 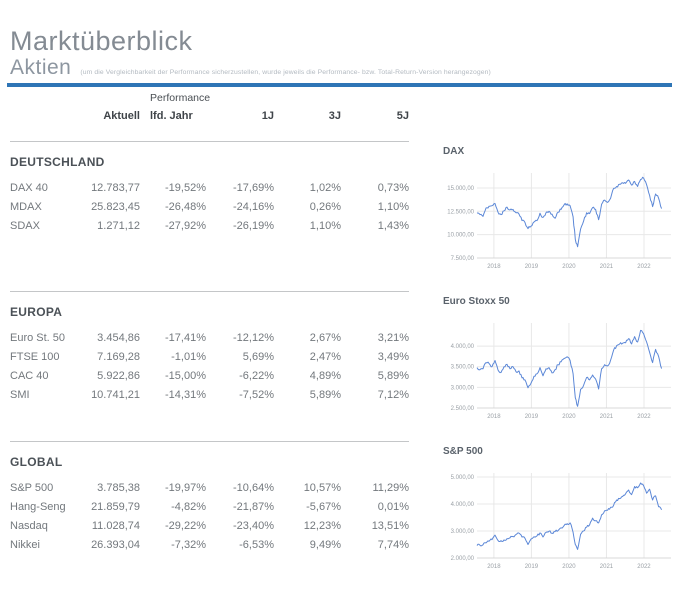 I want to click on index-name: Euro St. 50, so click(x=38, y=337).